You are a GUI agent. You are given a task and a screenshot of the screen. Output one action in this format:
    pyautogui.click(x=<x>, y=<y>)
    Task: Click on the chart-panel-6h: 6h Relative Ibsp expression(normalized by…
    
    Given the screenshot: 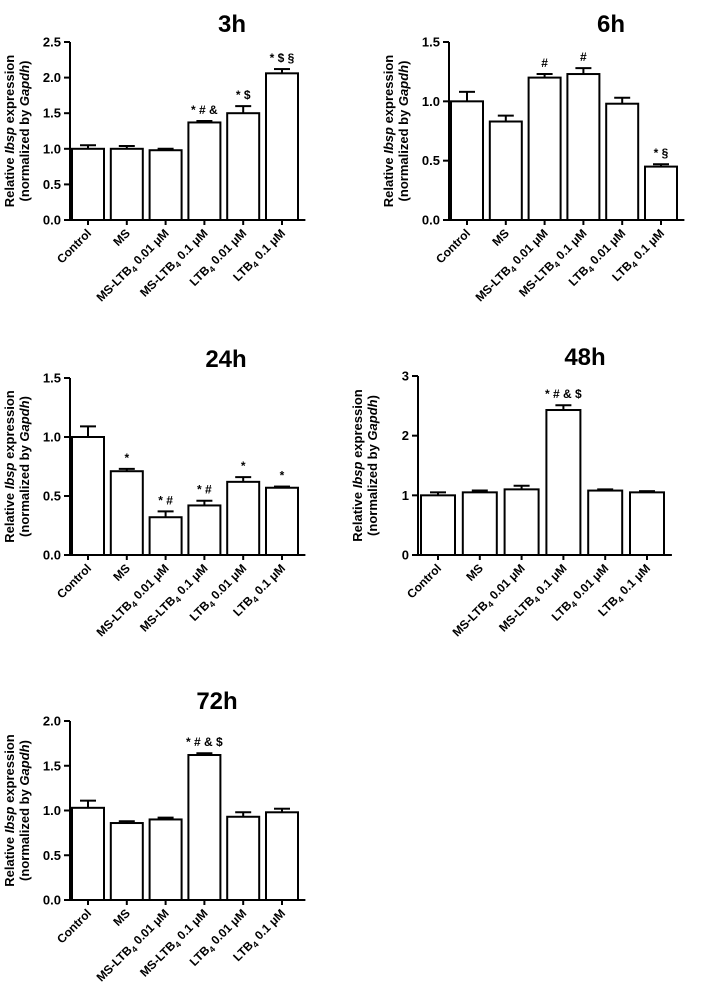 What is the action you would take?
    pyautogui.click(x=533, y=157)
    